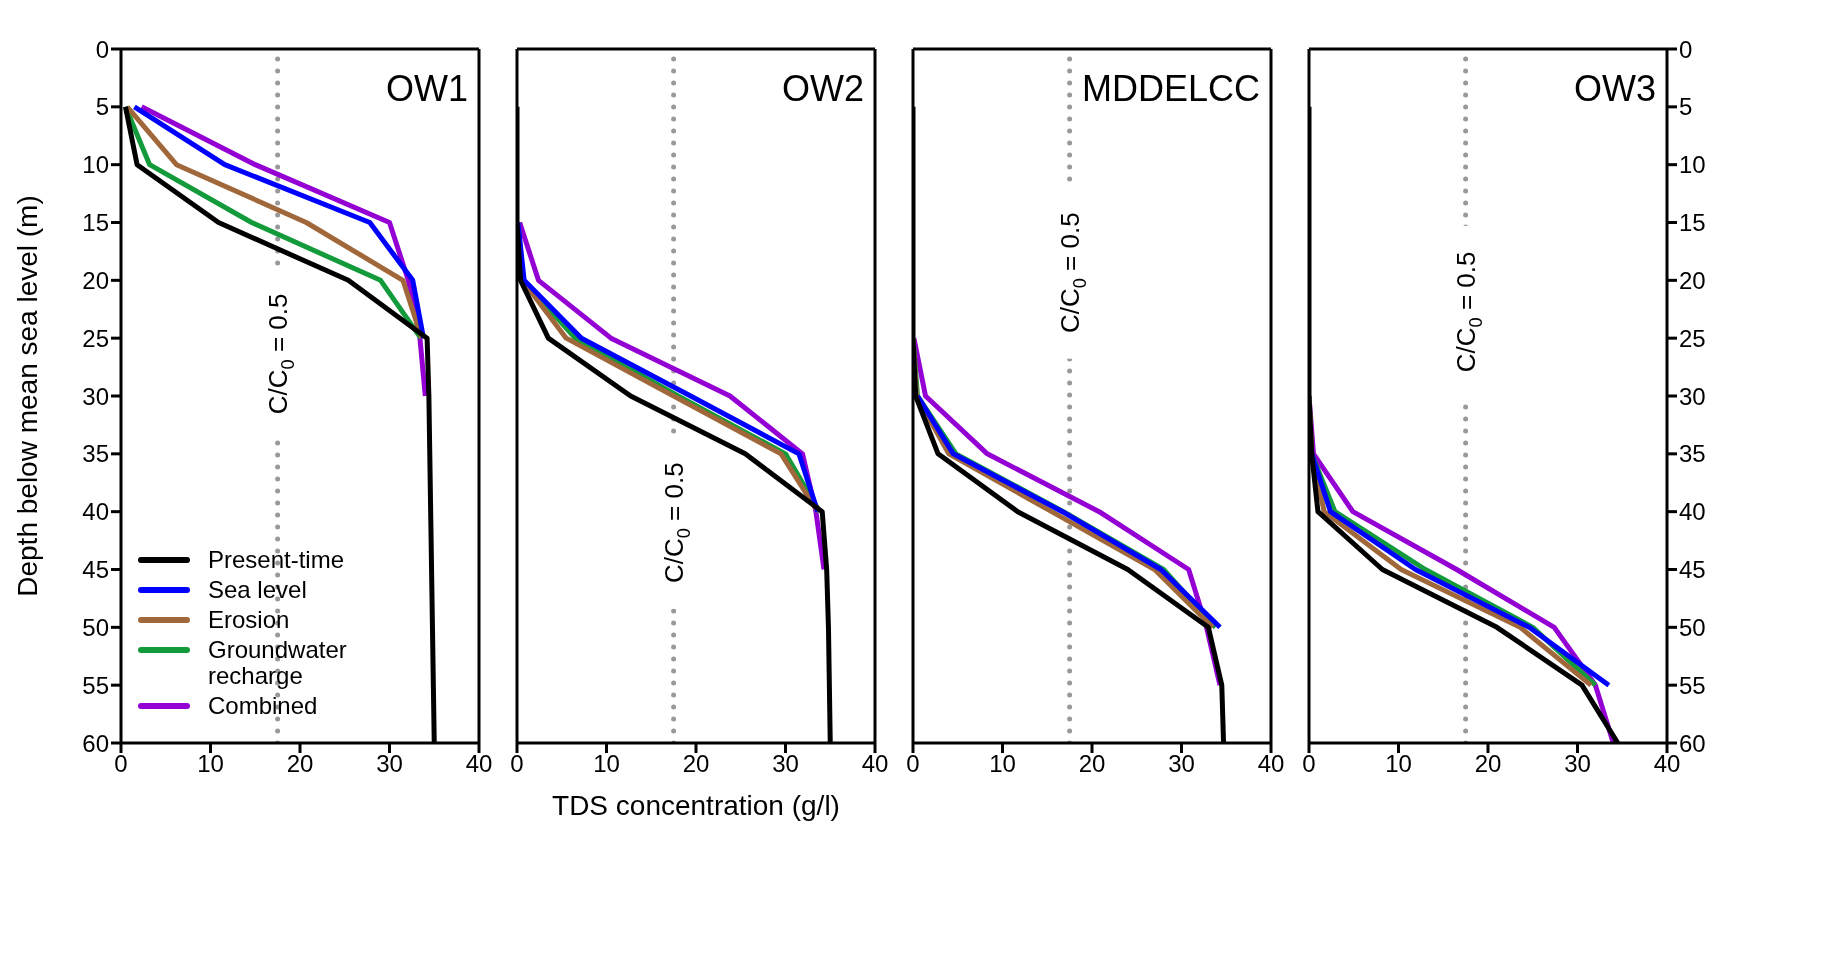 The image size is (1847, 970). Describe the element at coordinates (822, 89) in the screenshot. I see `text: OW2` at that location.